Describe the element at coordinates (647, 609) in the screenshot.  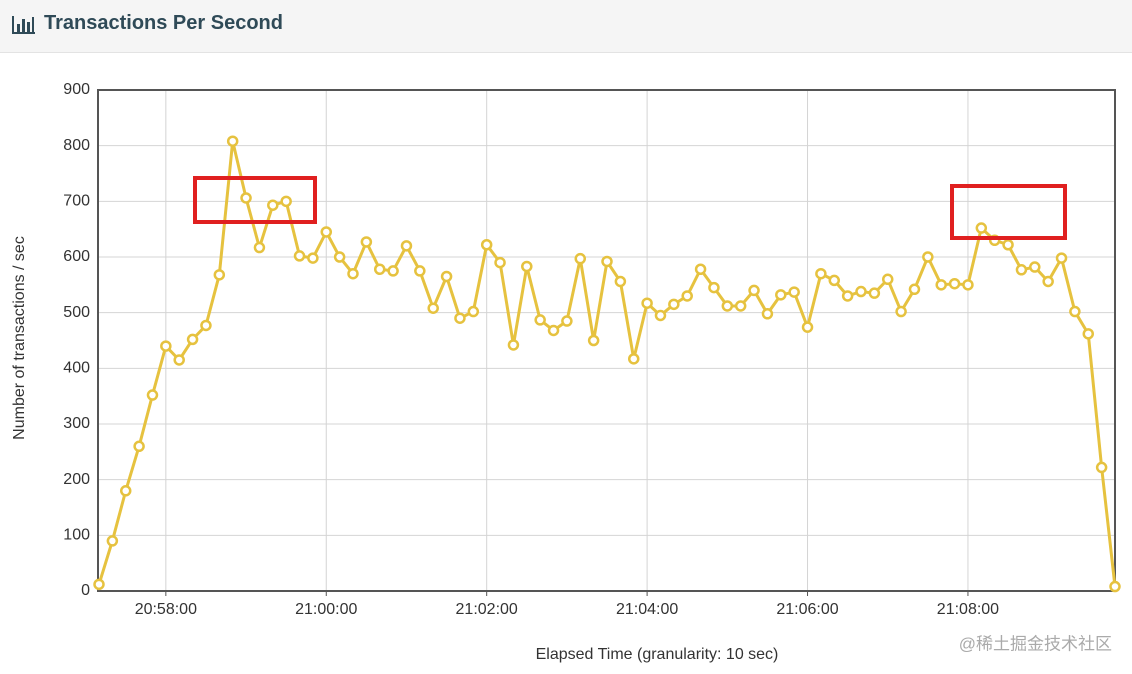
I see `x-tick-label: 21:04:00` at that location.